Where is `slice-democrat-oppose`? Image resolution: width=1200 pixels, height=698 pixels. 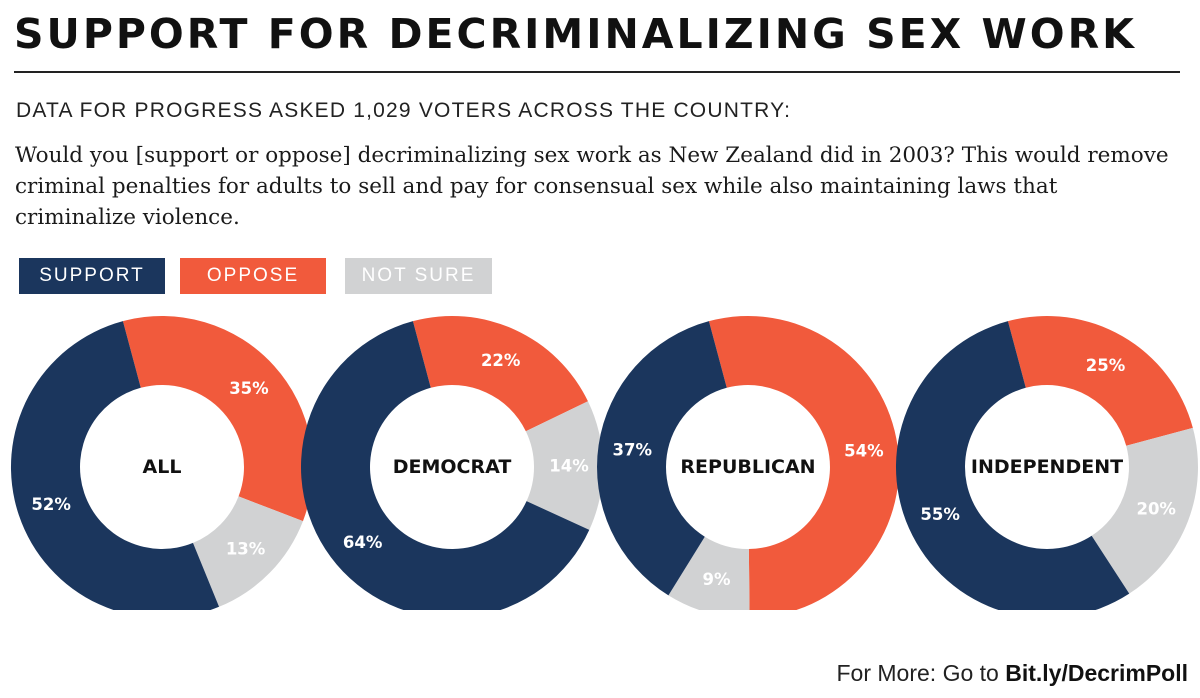 slice-democrat-oppose is located at coordinates (500, 374).